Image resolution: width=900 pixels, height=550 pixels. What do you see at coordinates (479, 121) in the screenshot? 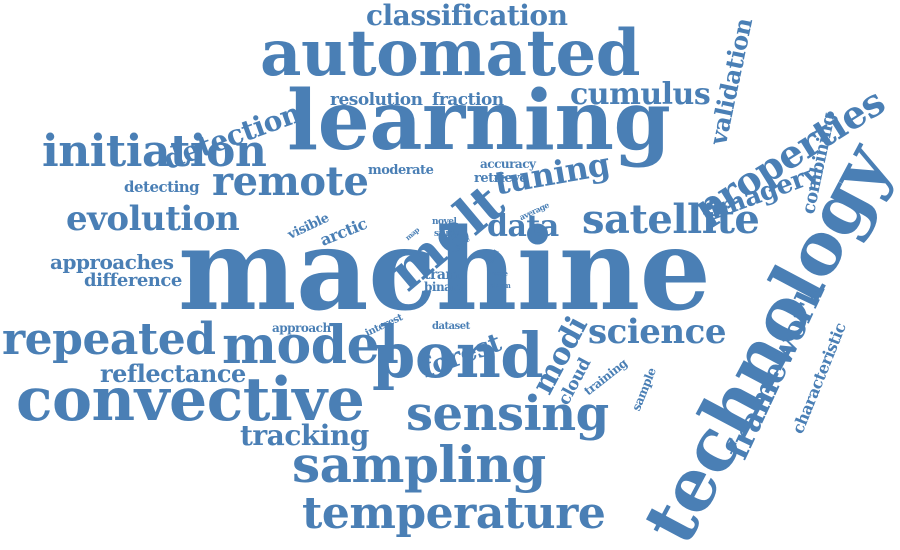
I see `word-learning: learning` at bounding box center [479, 121].